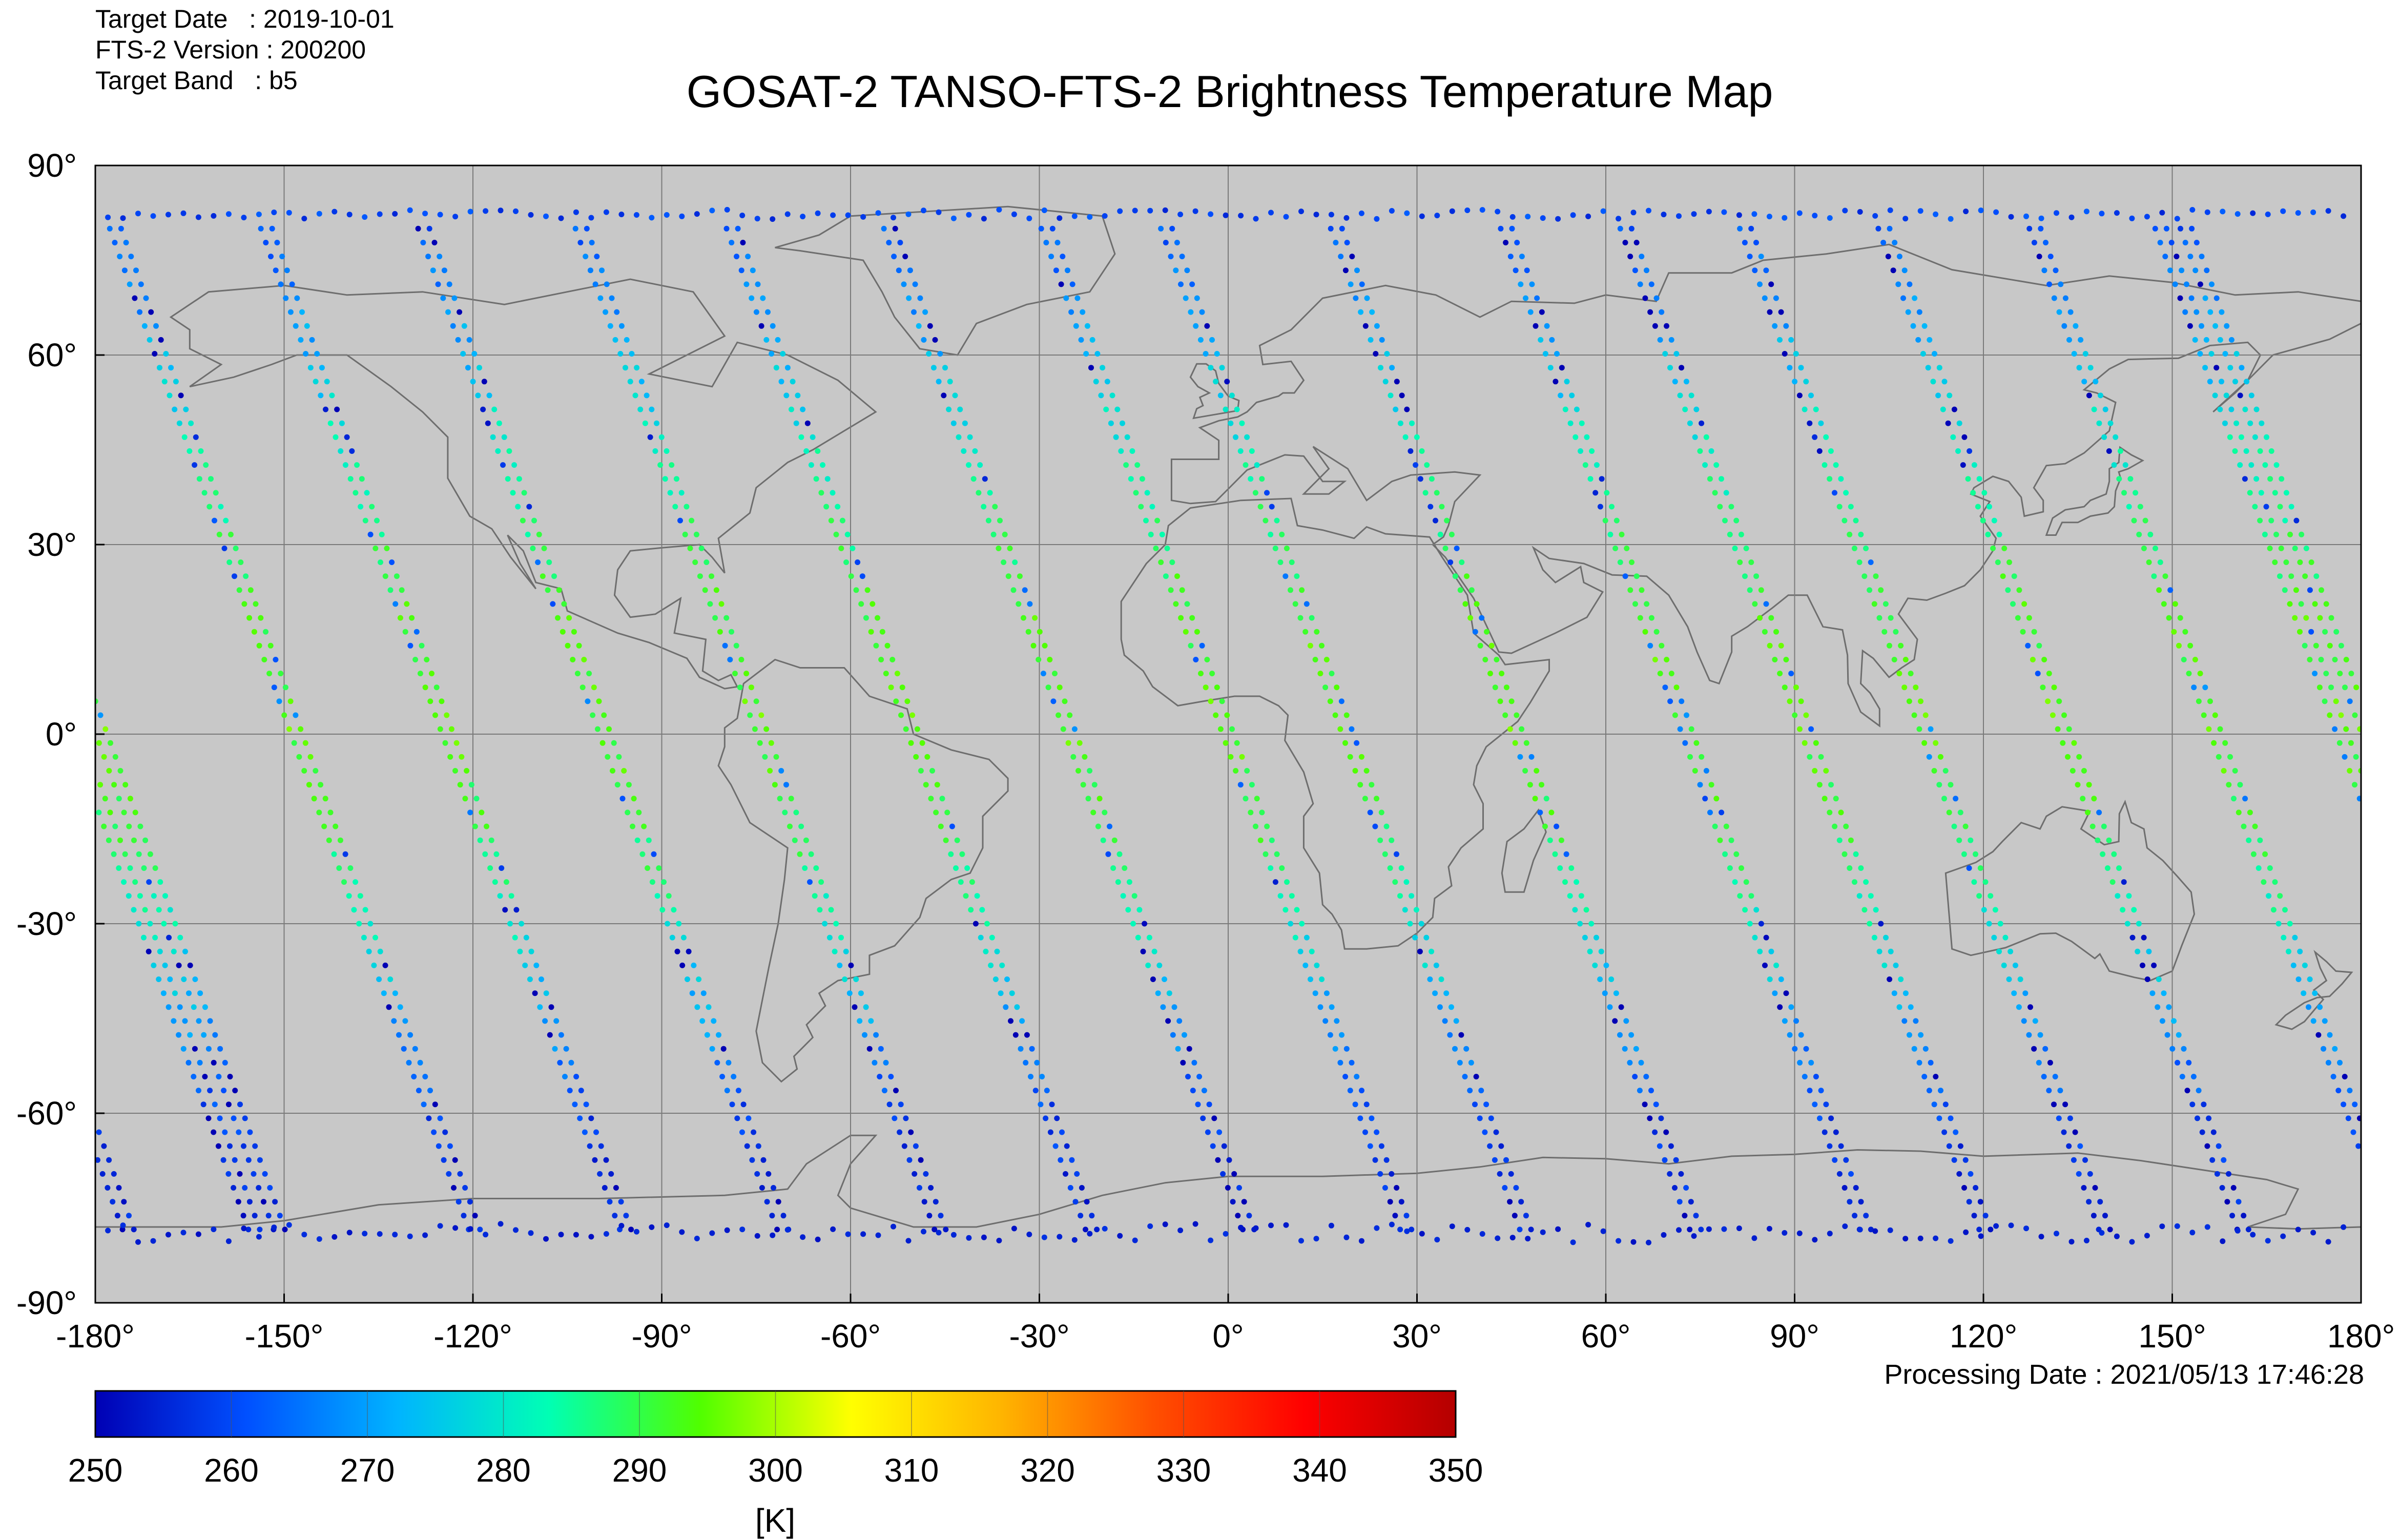 The height and width of the screenshot is (1540, 2400). I want to click on lon-tick-label: 0°, so click(1228, 1336).